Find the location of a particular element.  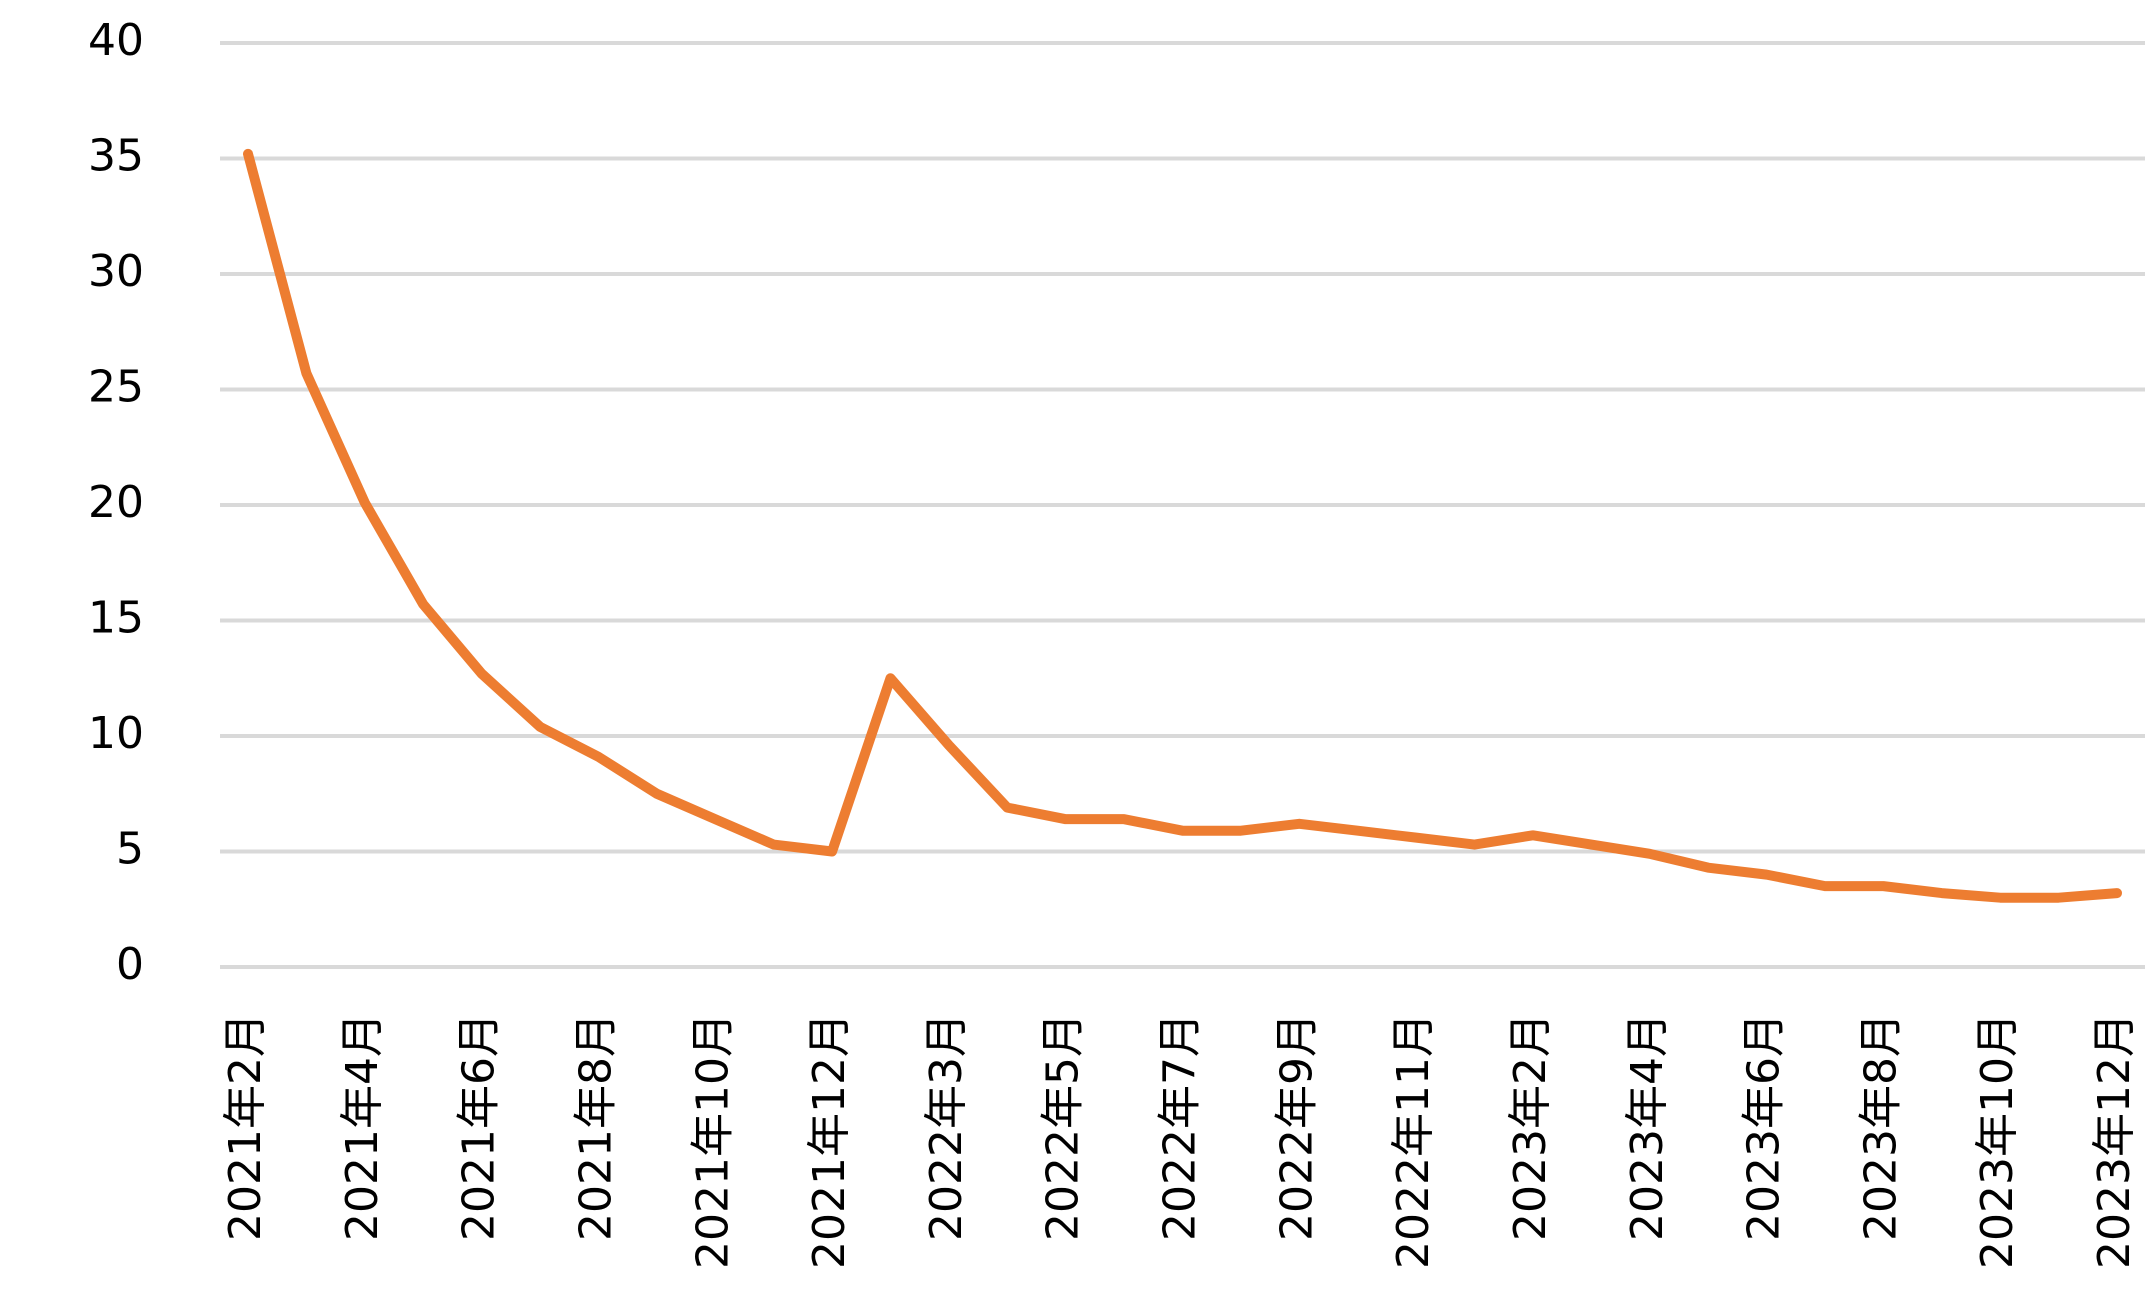

x-tick-label: 2022年5月 is located at coordinates (1063, 1127).